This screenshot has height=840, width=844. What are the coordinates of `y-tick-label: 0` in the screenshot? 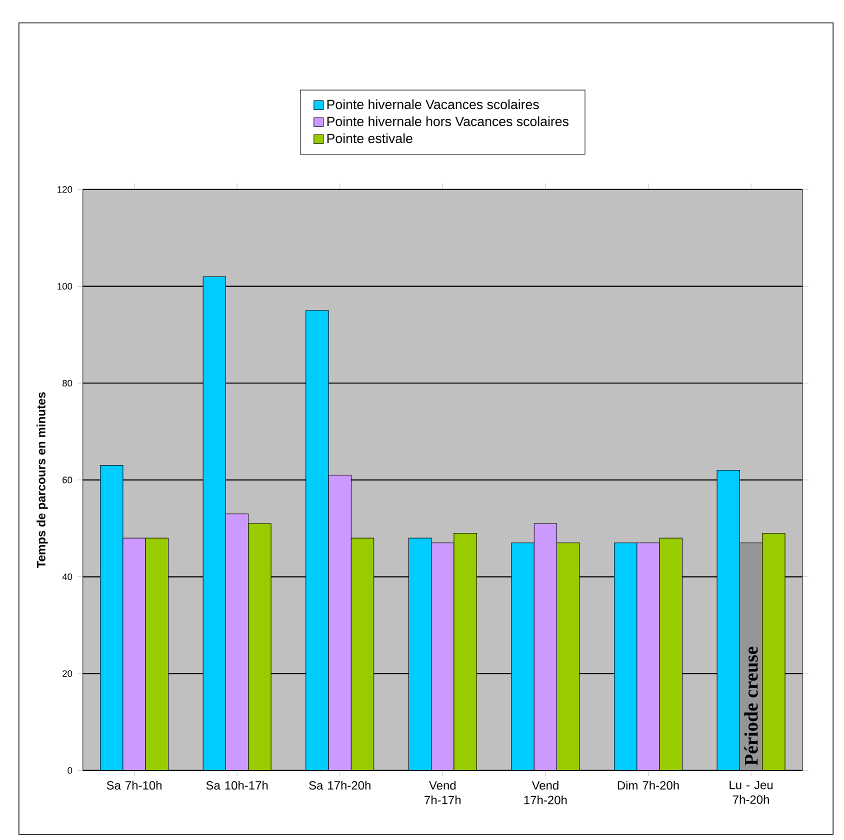 It's located at (70, 770).